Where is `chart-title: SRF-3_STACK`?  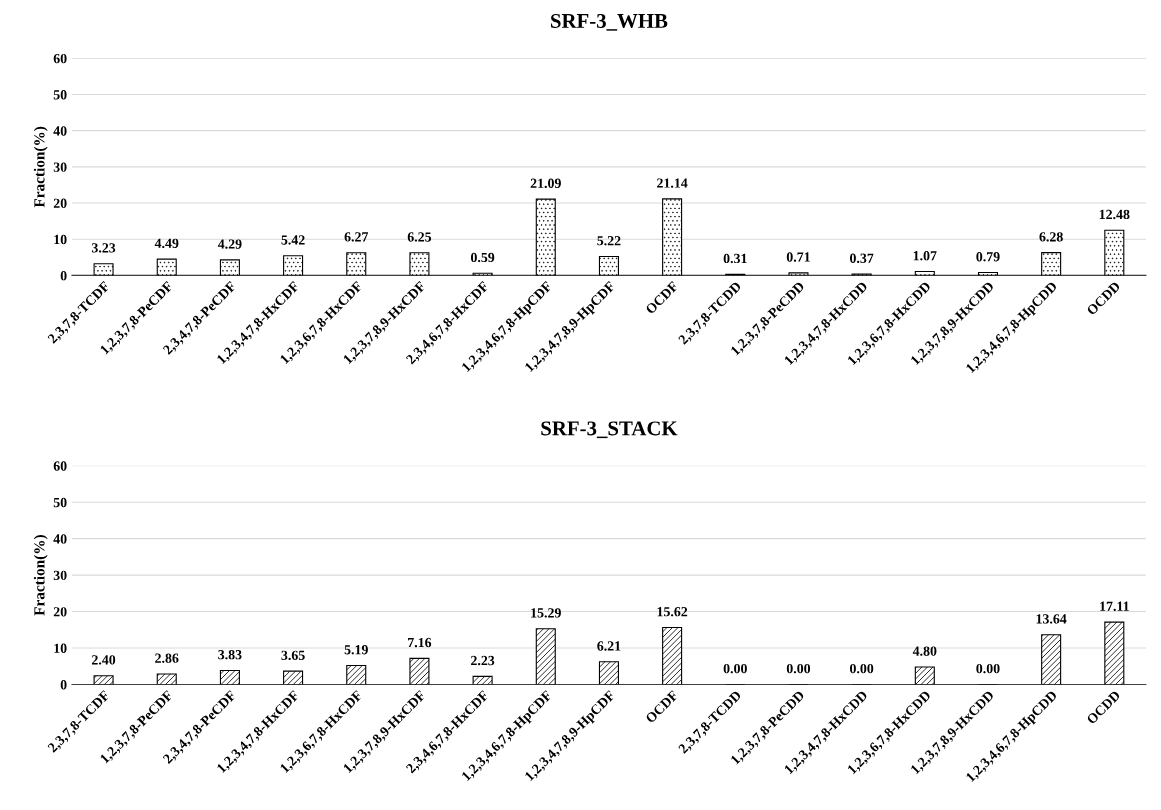
chart-title: SRF-3_STACK is located at coordinates (609, 430).